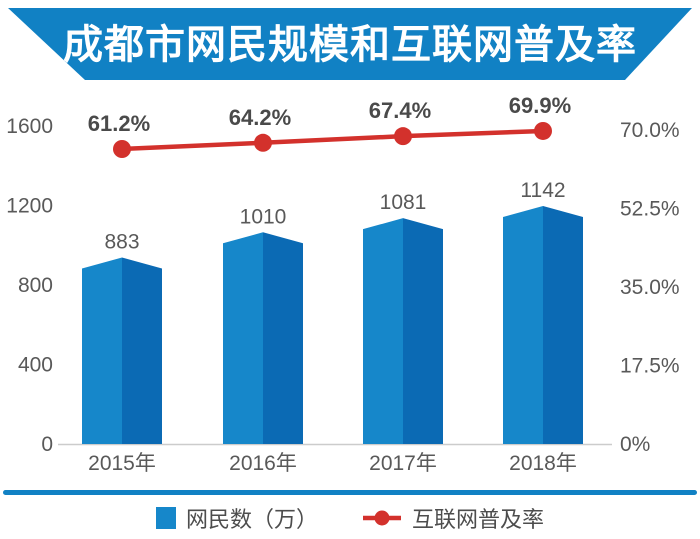 The height and width of the screenshot is (539, 700). I want to click on line-series-marker-icon, so click(382, 518).